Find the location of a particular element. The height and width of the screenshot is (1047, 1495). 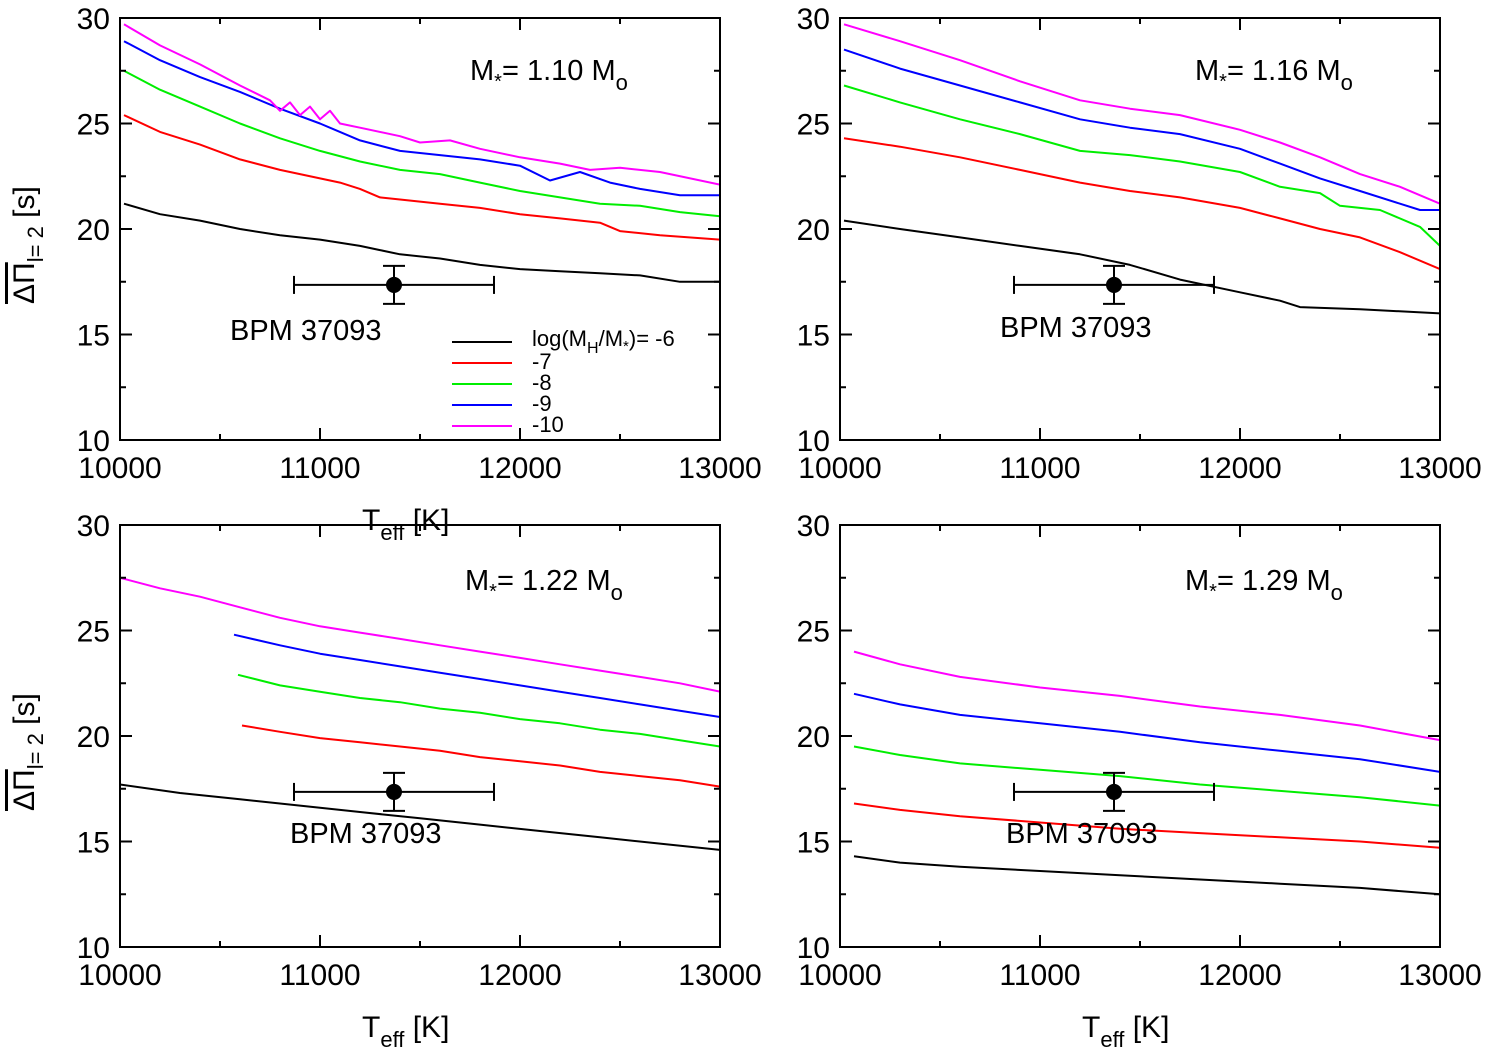

mass-annotation: M*= 1.29 Mo is located at coordinates (1264, 585).